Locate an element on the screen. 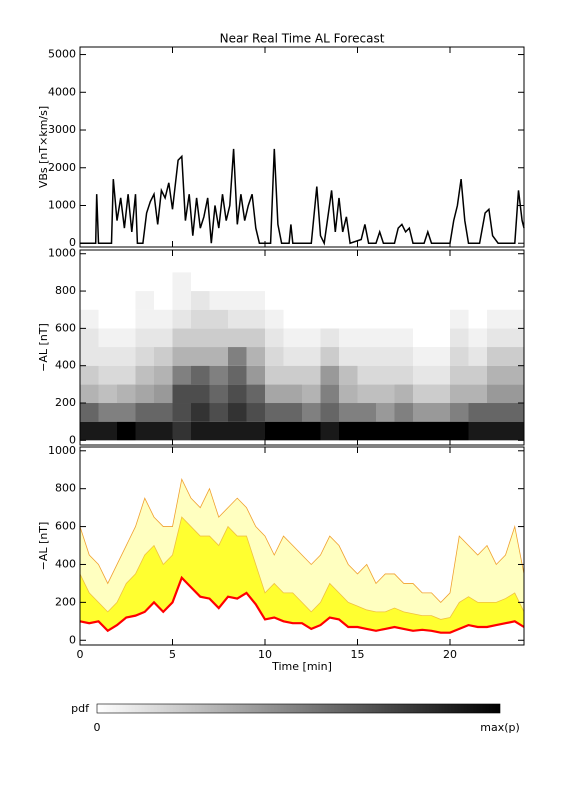 This screenshot has height=796, width=576. x-tick-label: 20 is located at coordinates (450, 654).